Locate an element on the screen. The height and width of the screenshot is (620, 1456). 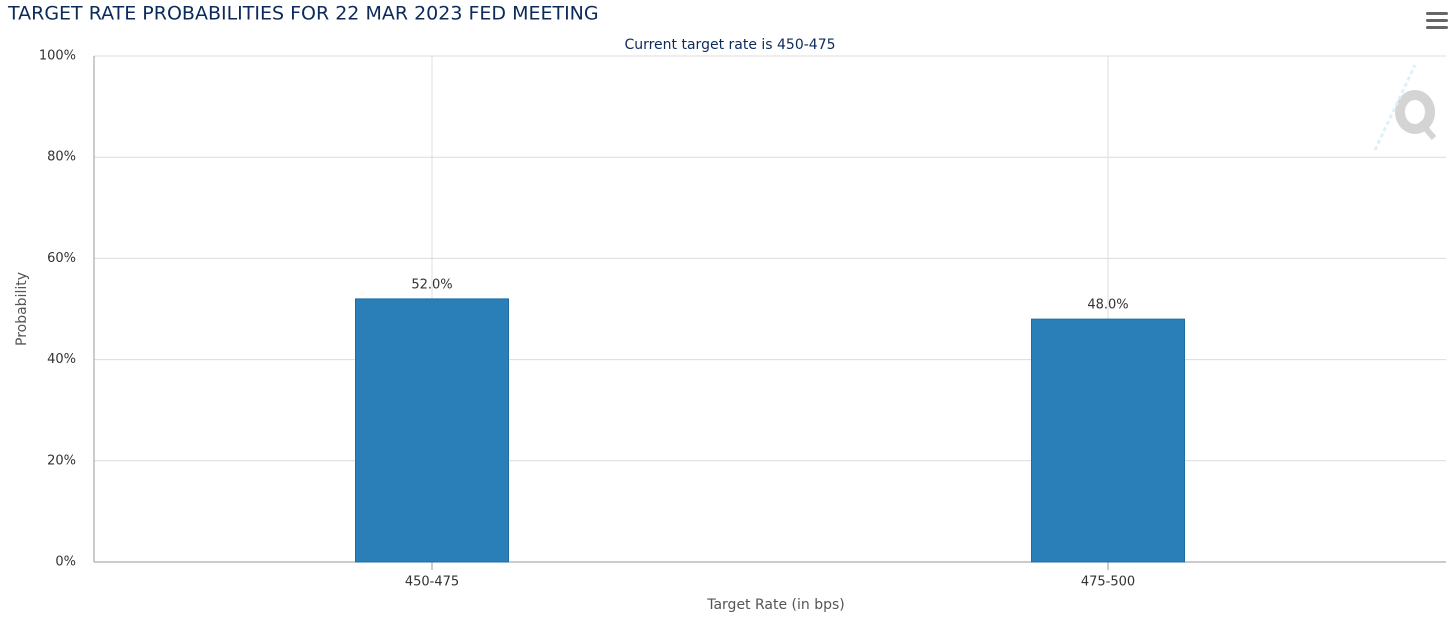
y-tick-label: 20% is located at coordinates (61, 460).